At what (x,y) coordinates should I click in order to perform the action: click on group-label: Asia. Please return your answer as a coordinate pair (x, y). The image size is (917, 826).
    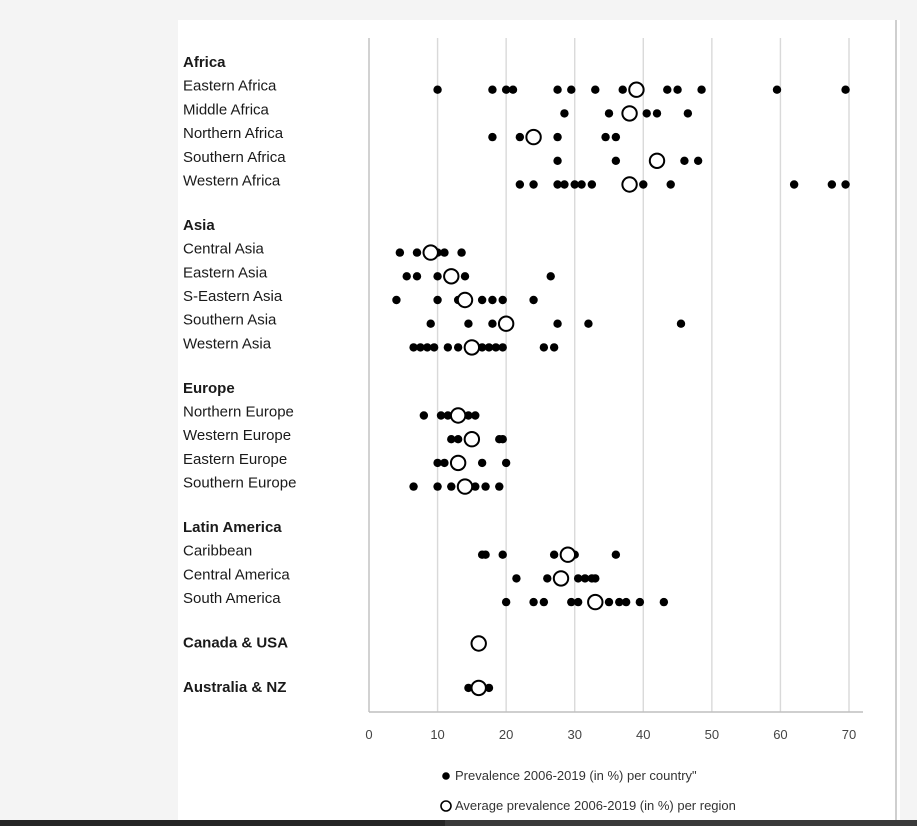
    Looking at the image, I should click on (199, 225).